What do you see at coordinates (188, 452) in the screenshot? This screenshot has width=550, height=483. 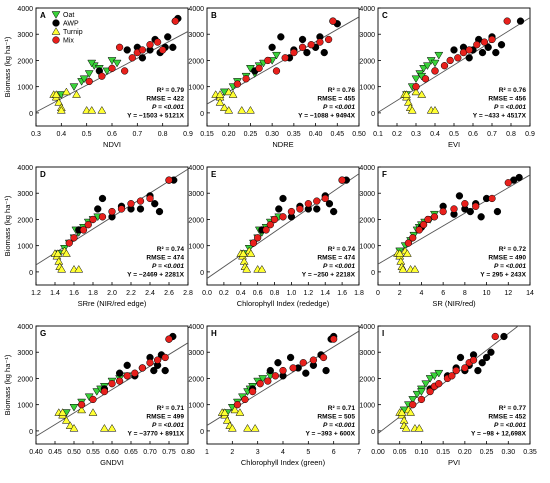 I see `x-tick-label: 0.80` at bounding box center [188, 452].